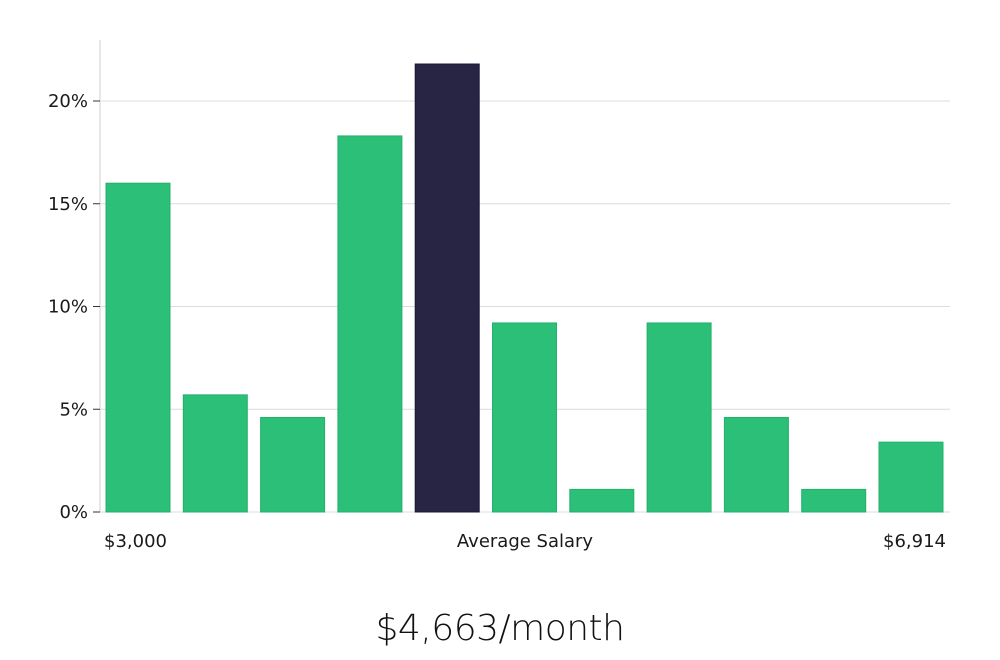  What do you see at coordinates (447, 288) in the screenshot?
I see `bar-average` at bounding box center [447, 288].